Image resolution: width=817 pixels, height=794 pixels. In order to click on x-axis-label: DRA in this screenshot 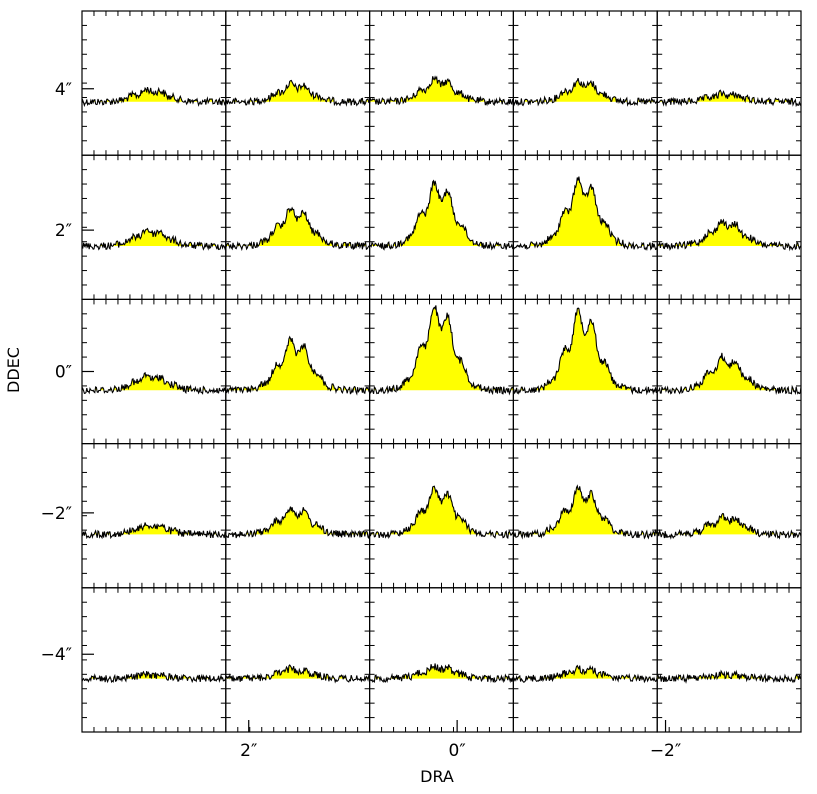, I will do `click(437, 776)`.